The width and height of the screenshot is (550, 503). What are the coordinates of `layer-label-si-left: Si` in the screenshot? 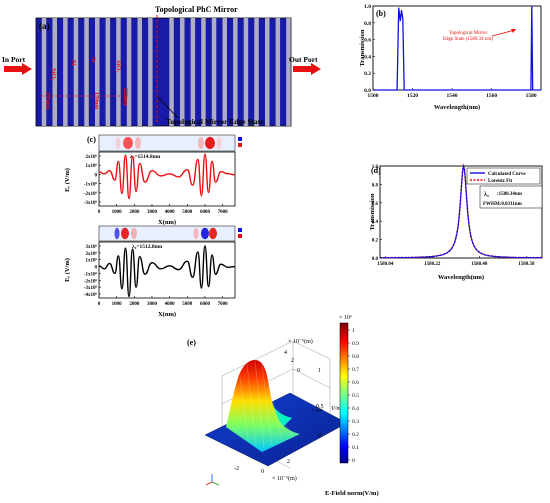 It's located at (73, 63).